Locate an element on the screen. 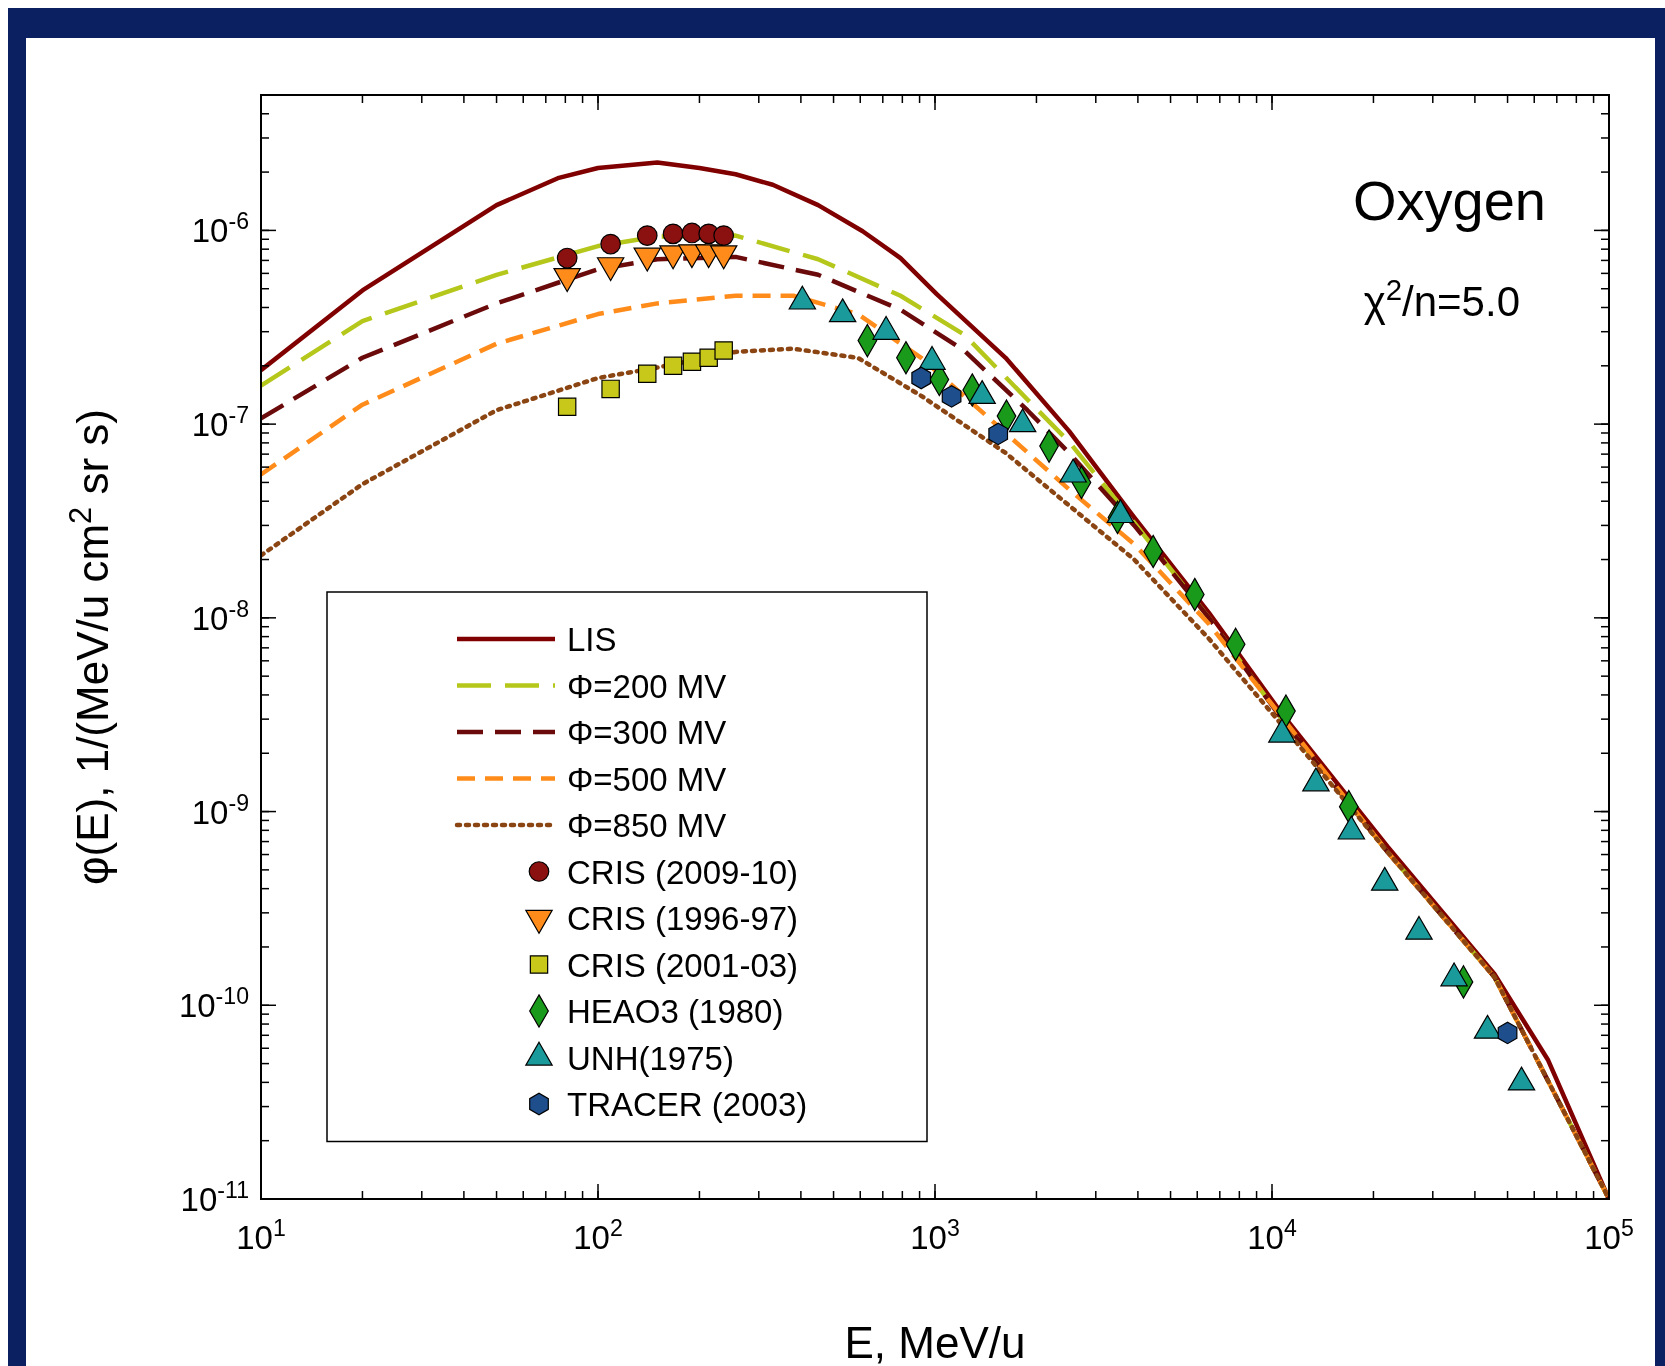  x-tick-label: 10$^{5}$ is located at coordinates (1609, 1235).